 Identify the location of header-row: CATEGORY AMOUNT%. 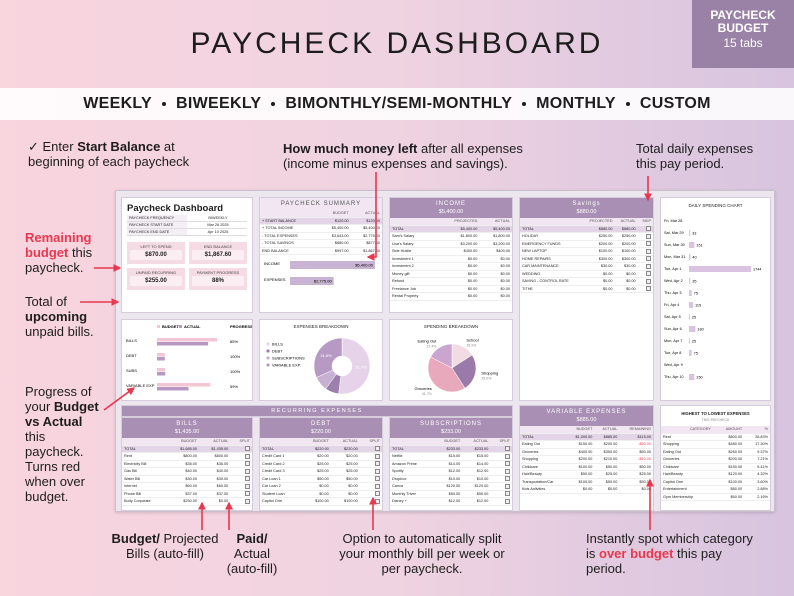
(715, 430).